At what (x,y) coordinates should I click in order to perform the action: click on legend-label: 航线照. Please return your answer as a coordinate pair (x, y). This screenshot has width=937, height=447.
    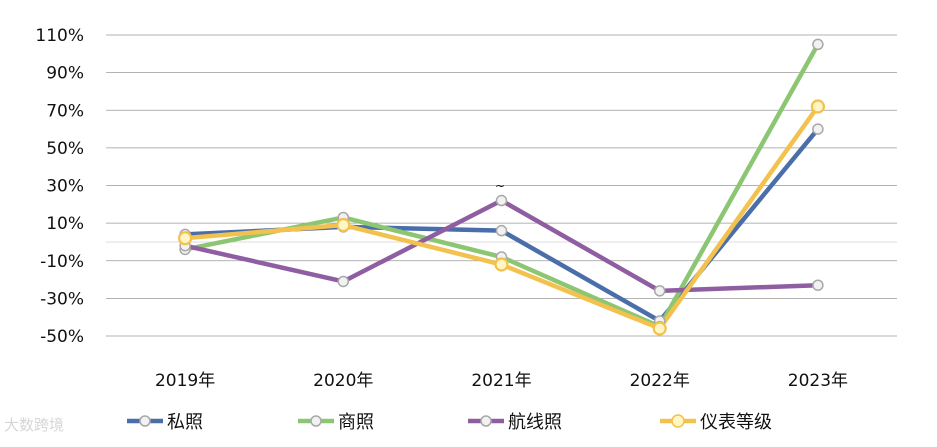
    Looking at the image, I should click on (535, 422).